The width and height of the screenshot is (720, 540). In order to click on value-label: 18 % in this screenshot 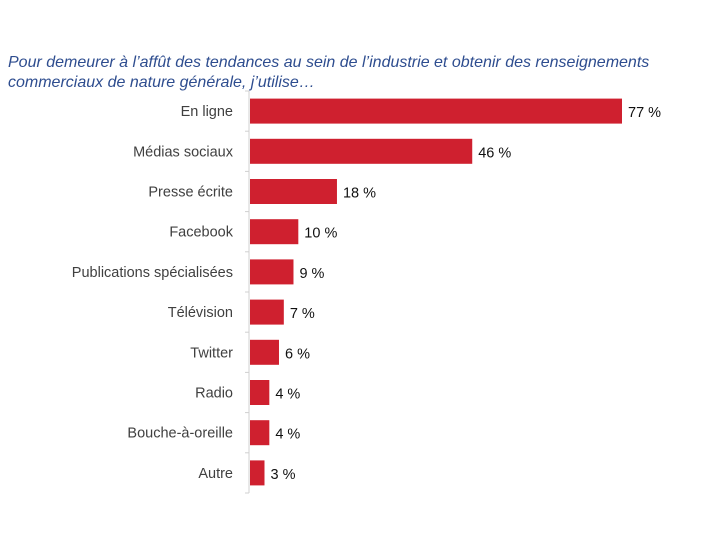, I will do `click(359, 194)`.